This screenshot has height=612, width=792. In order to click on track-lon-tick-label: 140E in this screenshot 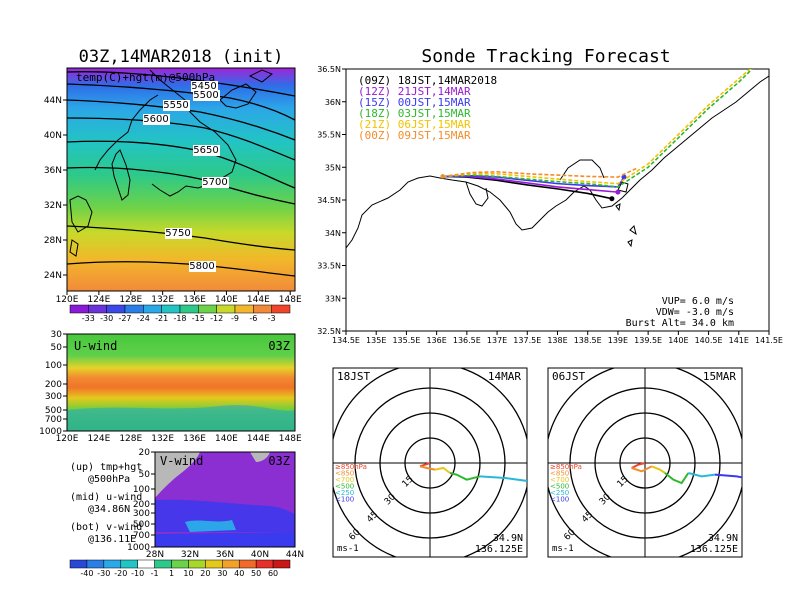, I will do `click(678, 340)`.